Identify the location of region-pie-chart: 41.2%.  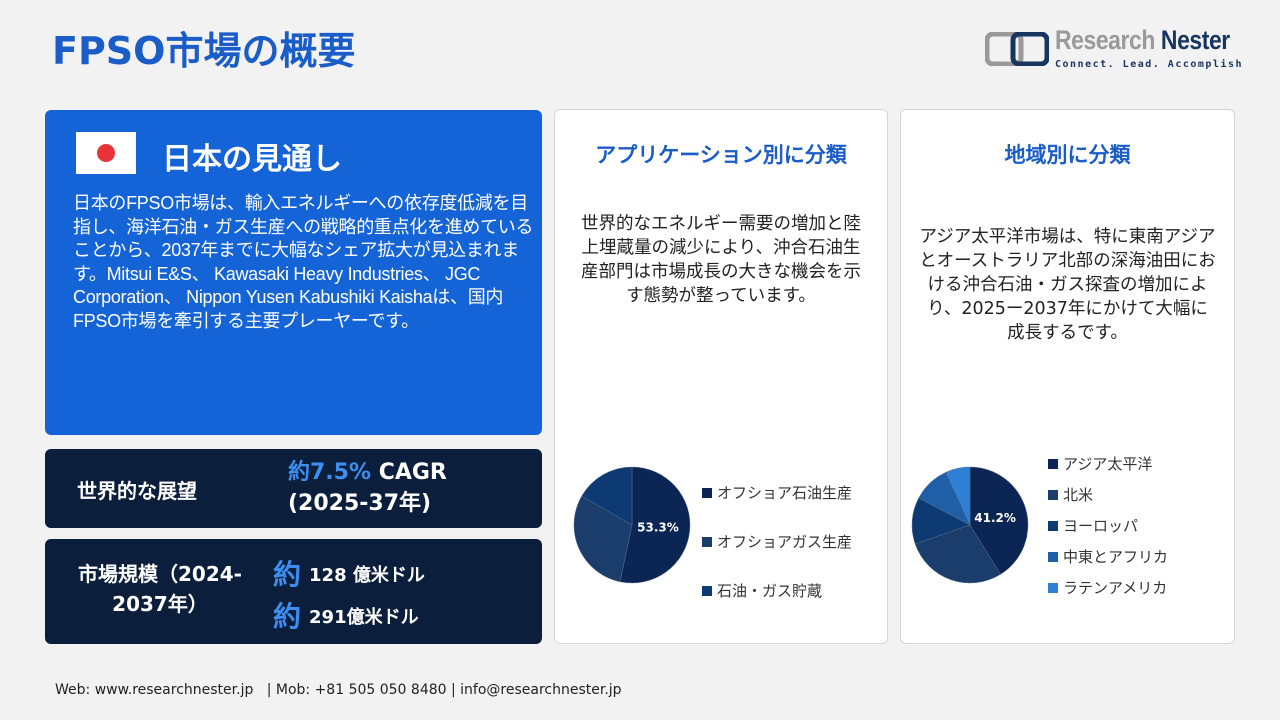
(970, 525).